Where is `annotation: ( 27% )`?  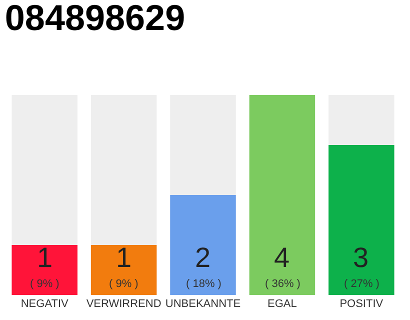 annotation: ( 27% ) is located at coordinates (362, 284).